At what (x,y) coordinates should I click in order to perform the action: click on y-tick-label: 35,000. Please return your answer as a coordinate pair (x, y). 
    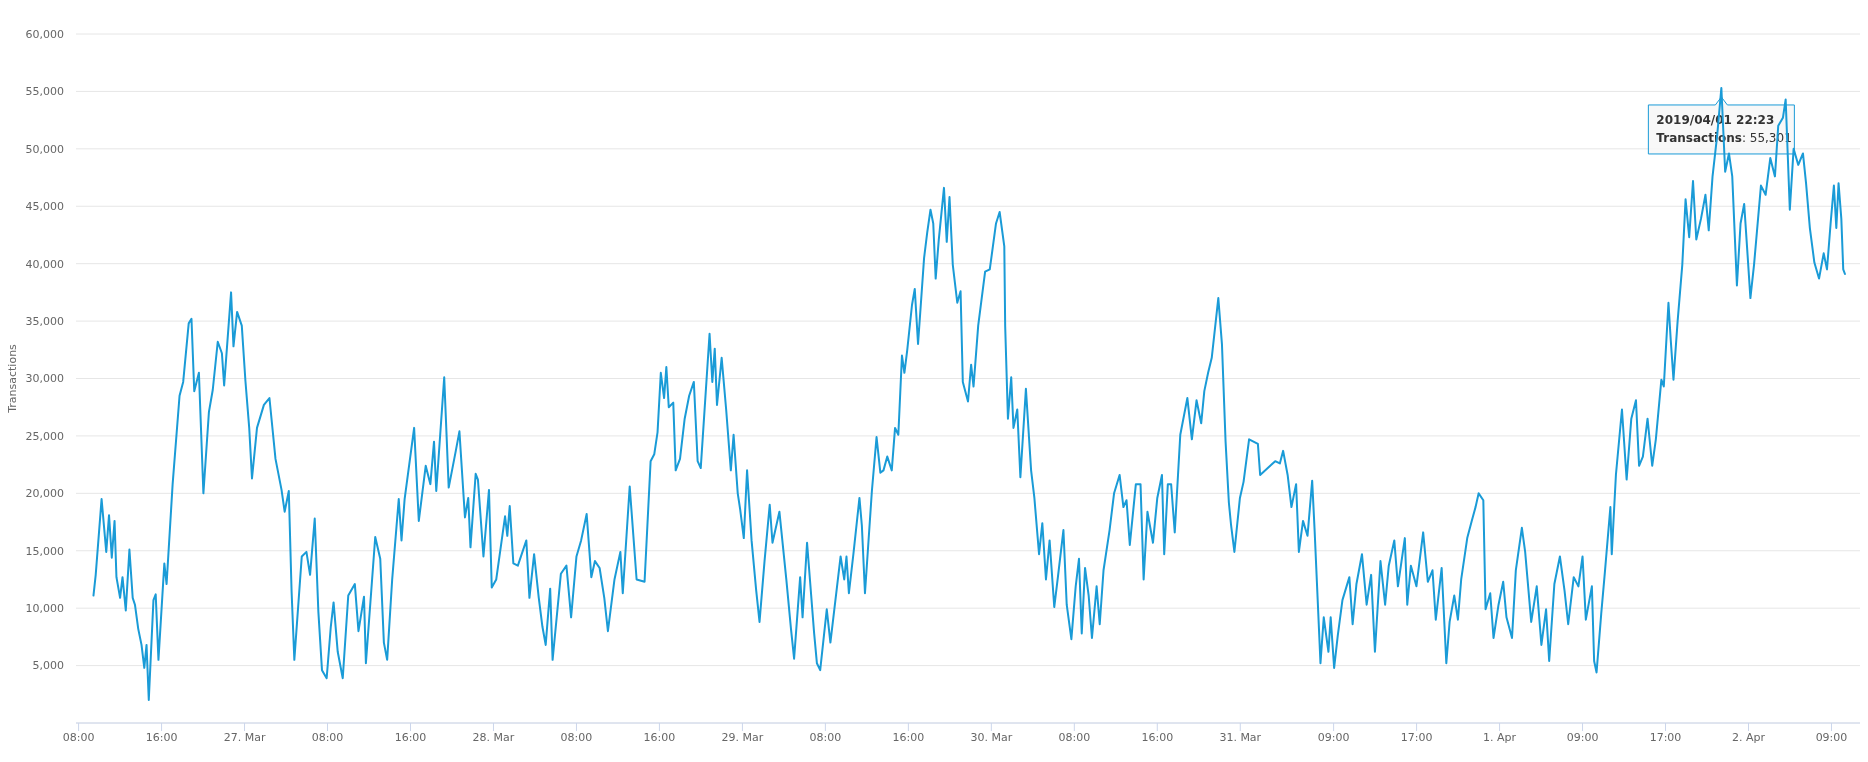
    Looking at the image, I should click on (44, 321).